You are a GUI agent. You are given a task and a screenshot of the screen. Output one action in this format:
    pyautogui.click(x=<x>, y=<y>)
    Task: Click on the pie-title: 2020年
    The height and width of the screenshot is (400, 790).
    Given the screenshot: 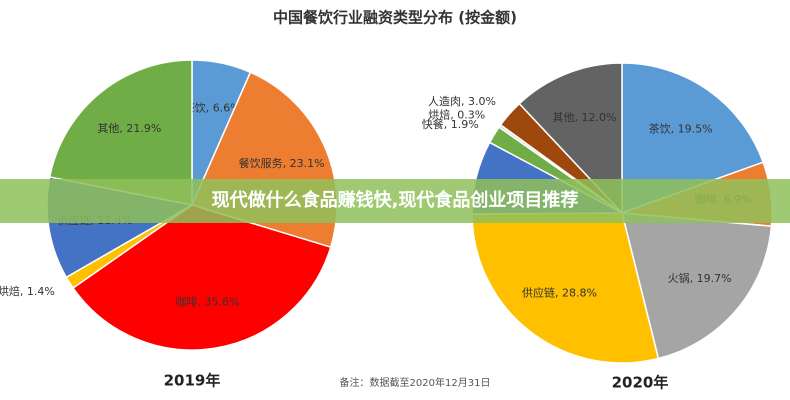 What is the action you would take?
    pyautogui.click(x=640, y=383)
    